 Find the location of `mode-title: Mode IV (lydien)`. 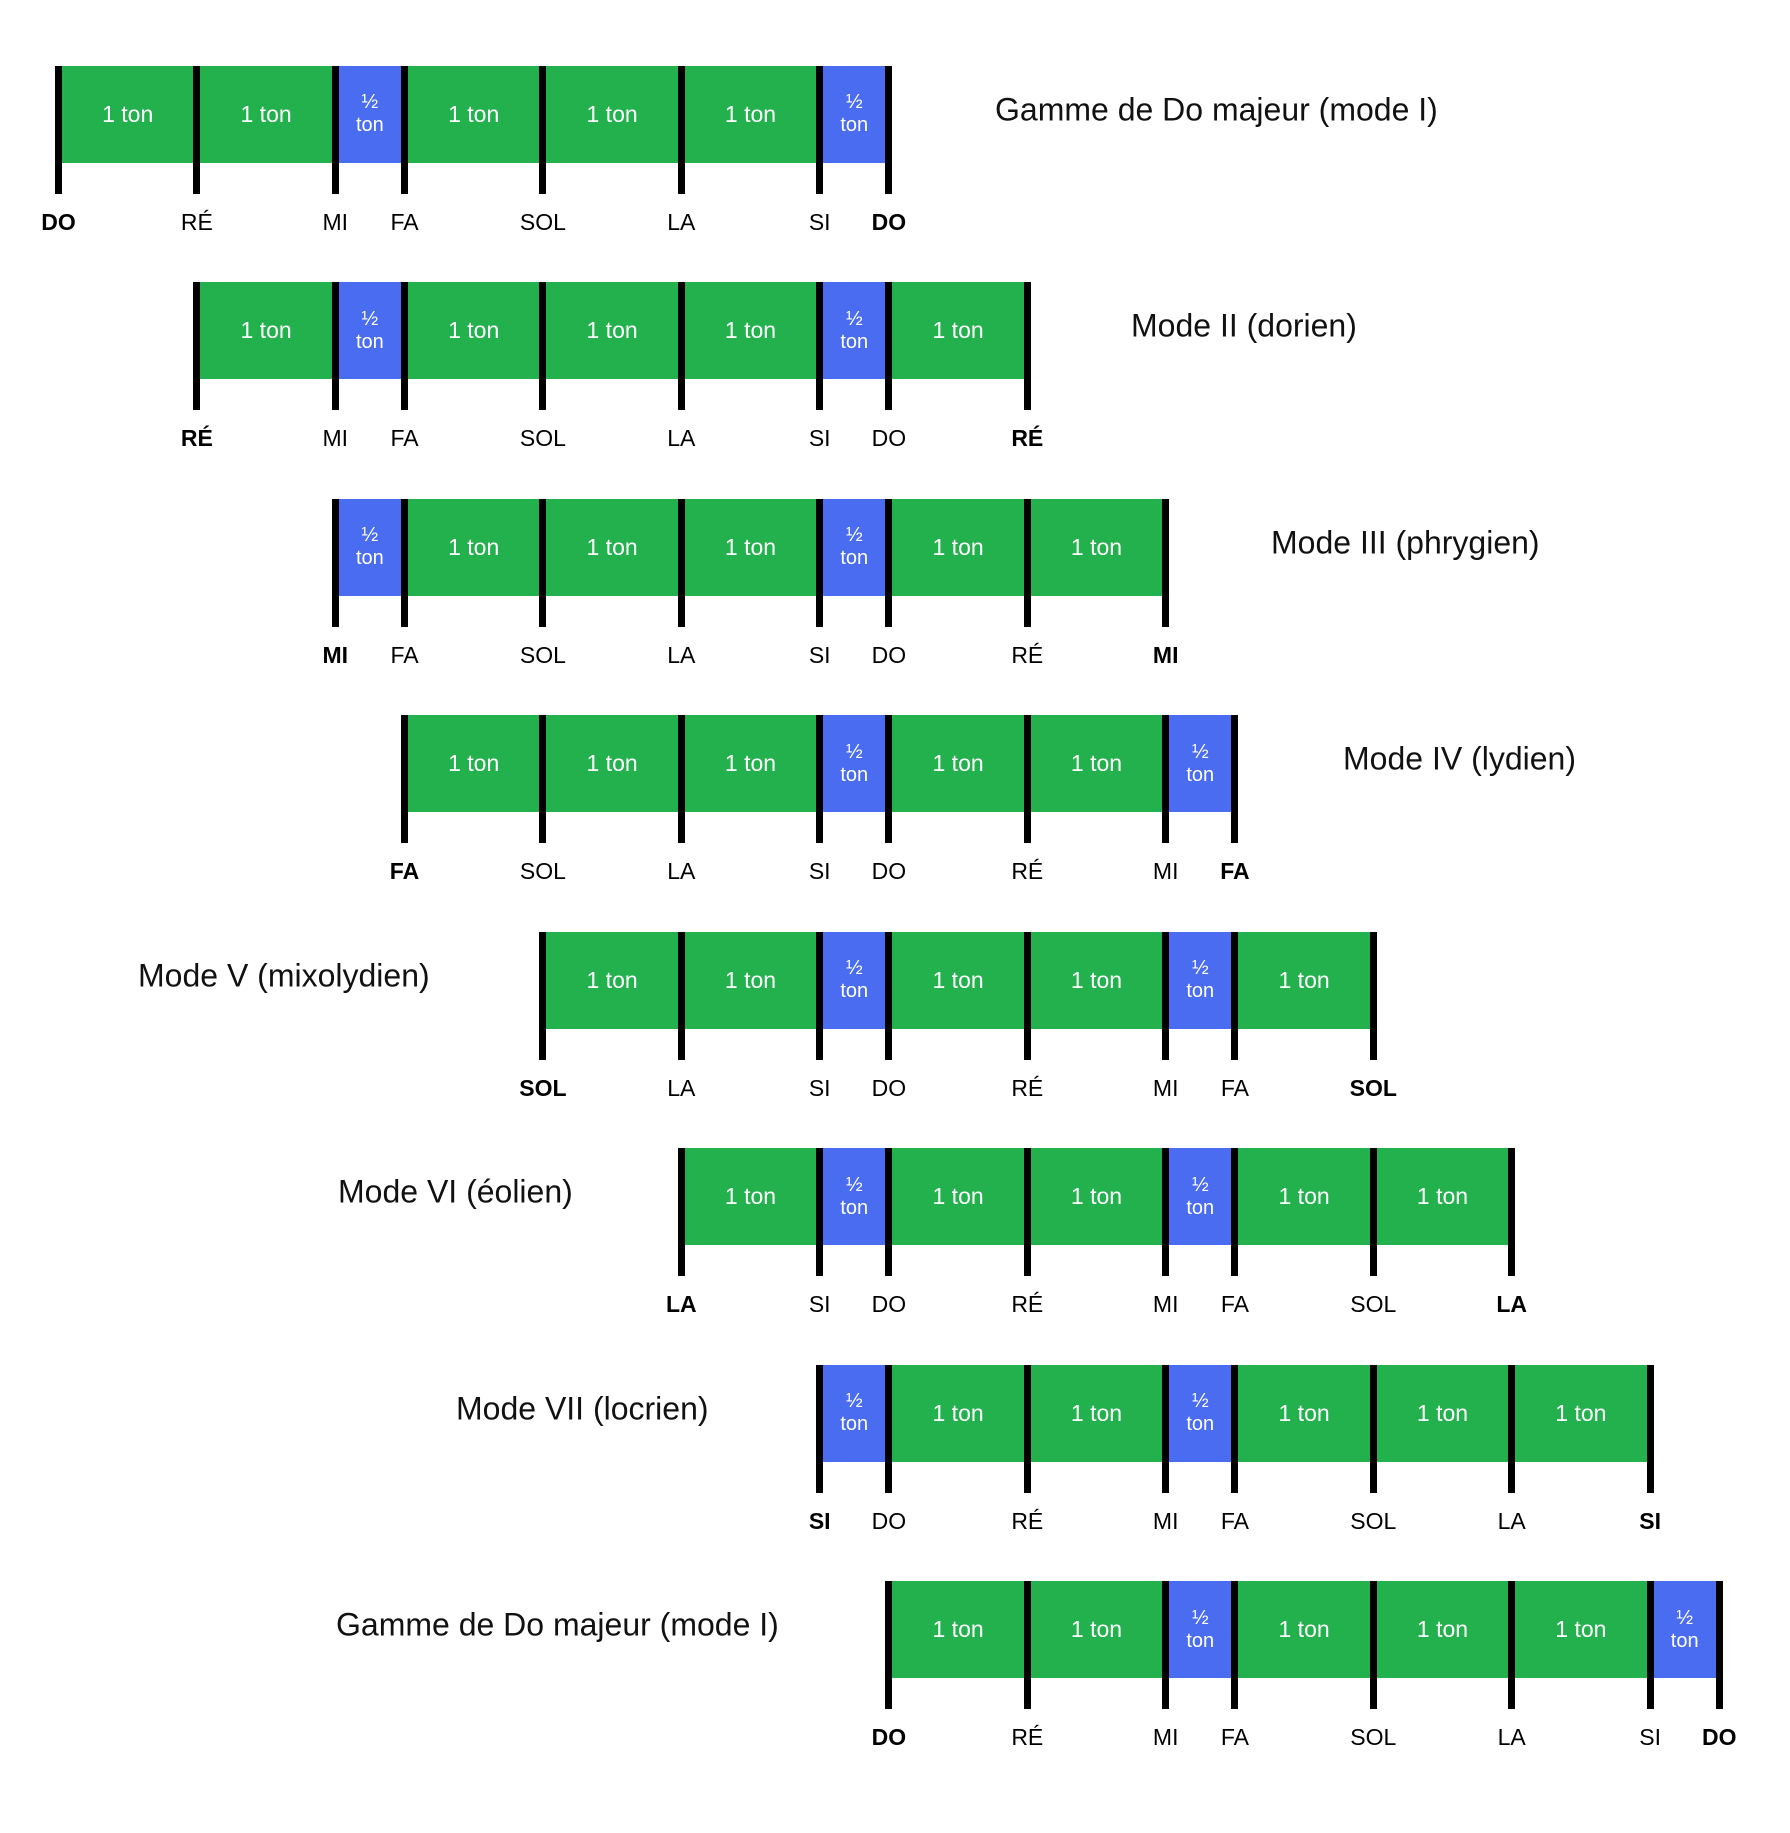

mode-title: Mode IV (lydien) is located at coordinates (1459, 758).